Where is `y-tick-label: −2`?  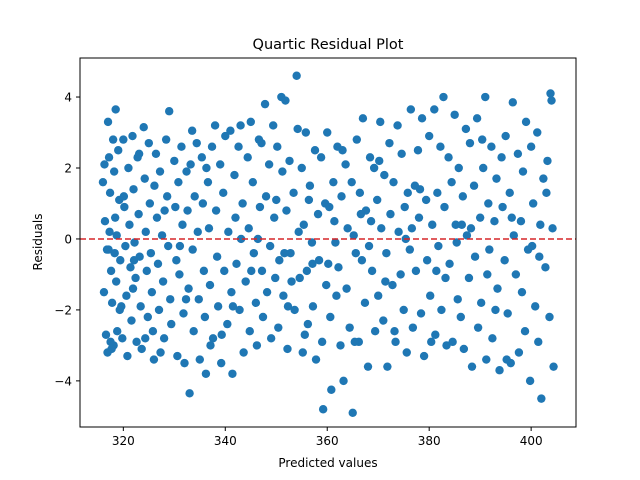 y-tick-label: −2 is located at coordinates (63, 310).